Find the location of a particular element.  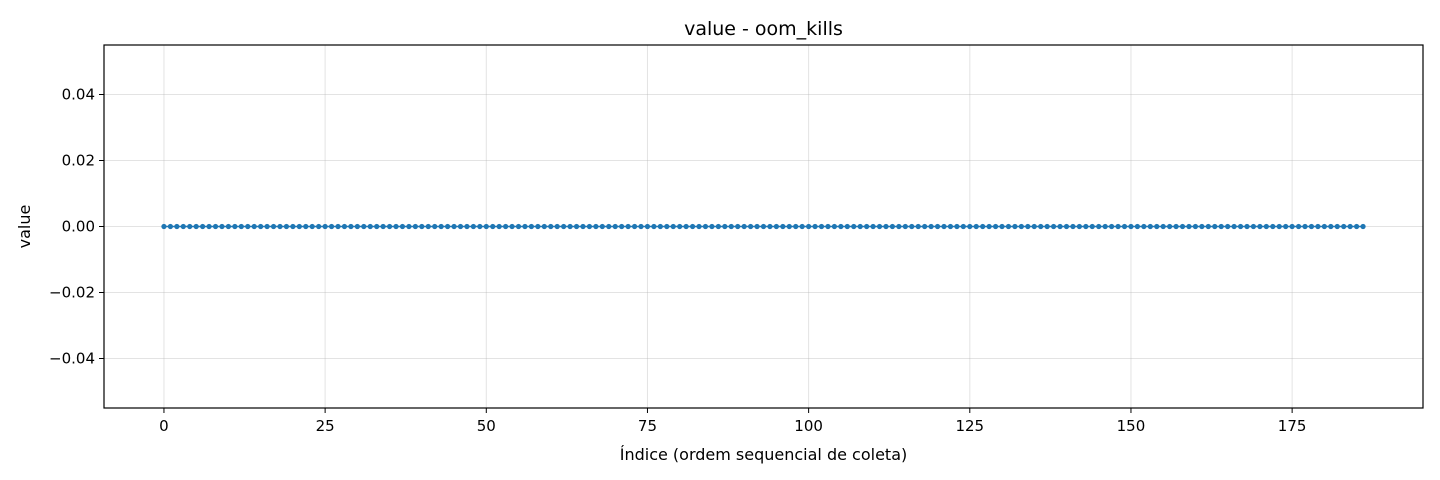

x-tick-label: 25 is located at coordinates (325, 426).